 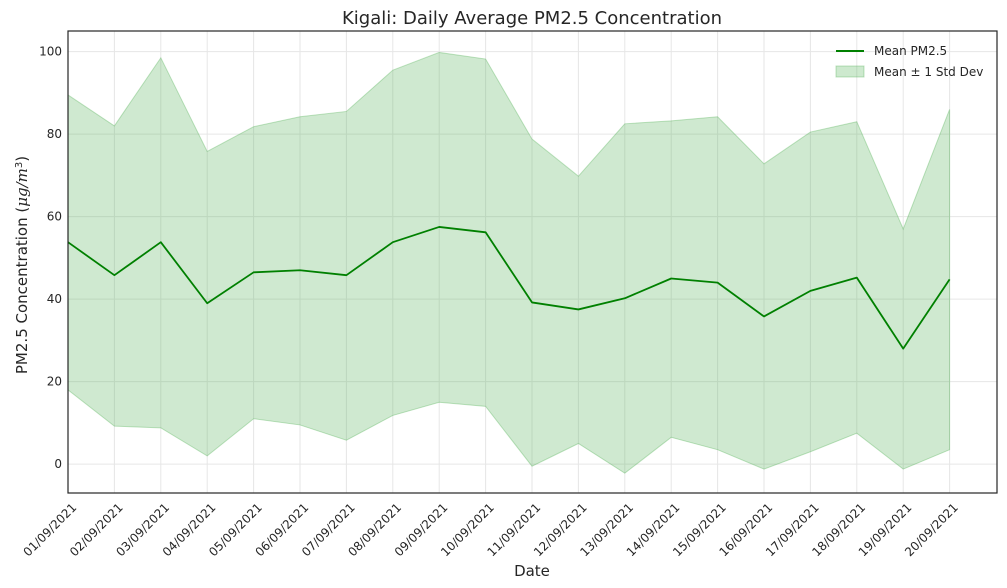 What do you see at coordinates (532, 571) in the screenshot?
I see `x-axis-label: Date` at bounding box center [532, 571].